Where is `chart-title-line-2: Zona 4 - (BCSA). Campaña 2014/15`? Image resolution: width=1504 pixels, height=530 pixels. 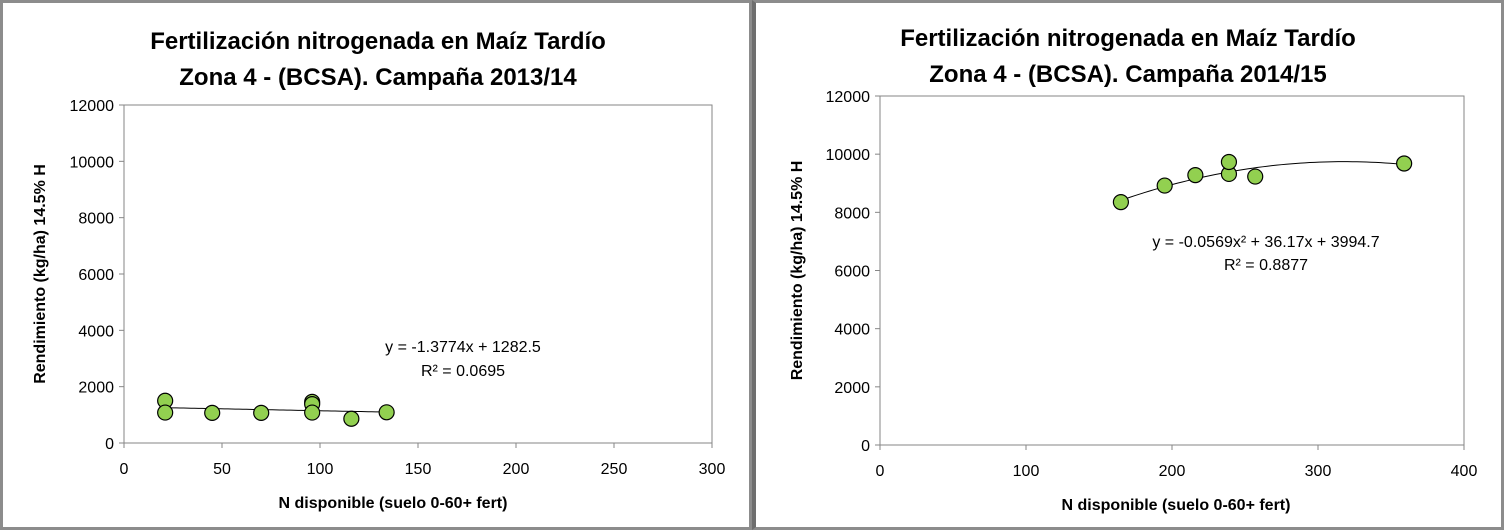 chart-title-line-2: Zona 4 - (BCSA). Campaña 2014/15 is located at coordinates (1127, 74).